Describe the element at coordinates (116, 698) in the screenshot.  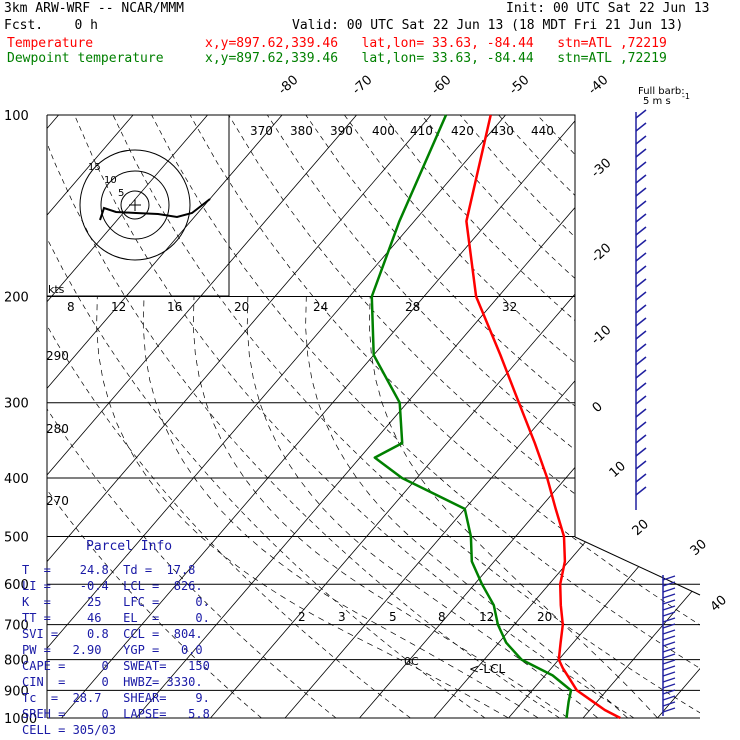
I see `parcel-row: Tc = 28.7 SHEAR= 9.` at that location.